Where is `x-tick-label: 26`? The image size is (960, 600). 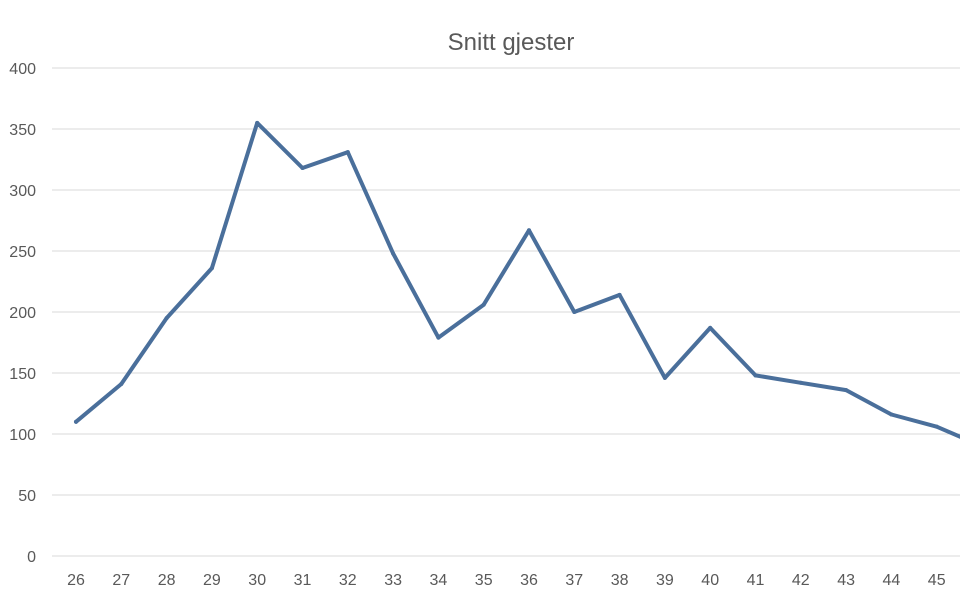
x-tick-label: 26 is located at coordinates (76, 580).